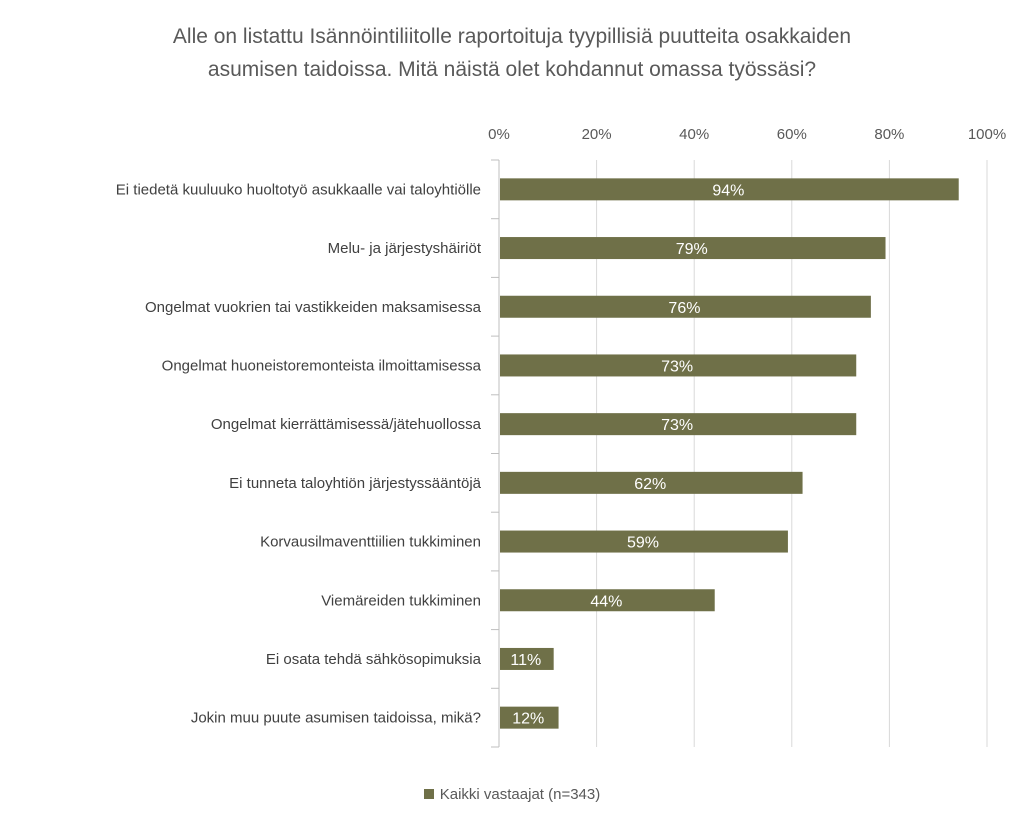  What do you see at coordinates (346, 424) in the screenshot?
I see `category-label: Ongelmat kierrättämisessä/jätehuollossa` at bounding box center [346, 424].